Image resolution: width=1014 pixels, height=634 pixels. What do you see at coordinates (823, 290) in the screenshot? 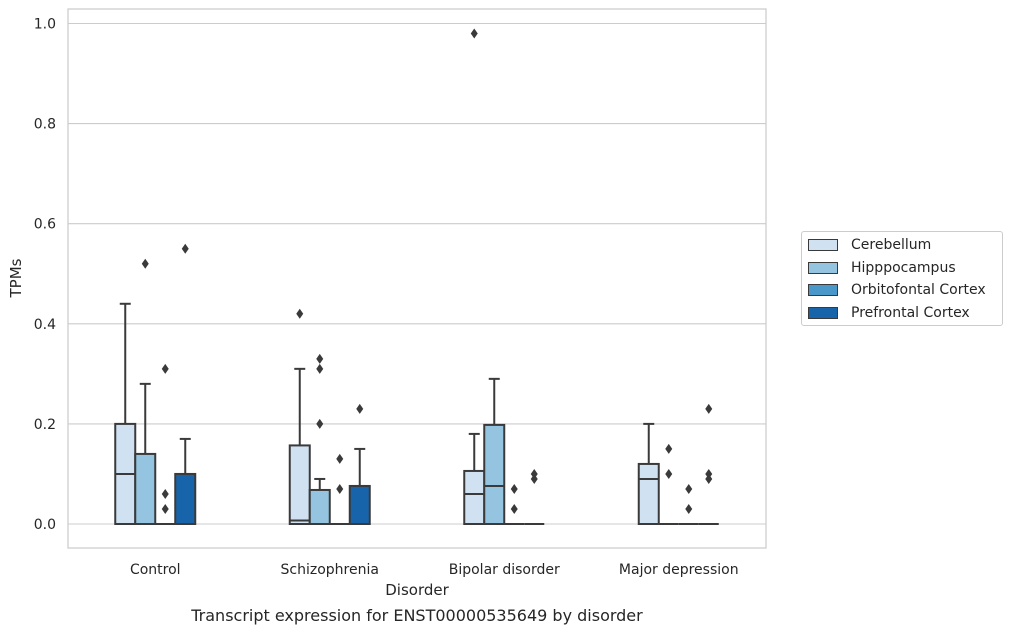
I see `legend-swatch-orbitofrontal-cortex` at bounding box center [823, 290].